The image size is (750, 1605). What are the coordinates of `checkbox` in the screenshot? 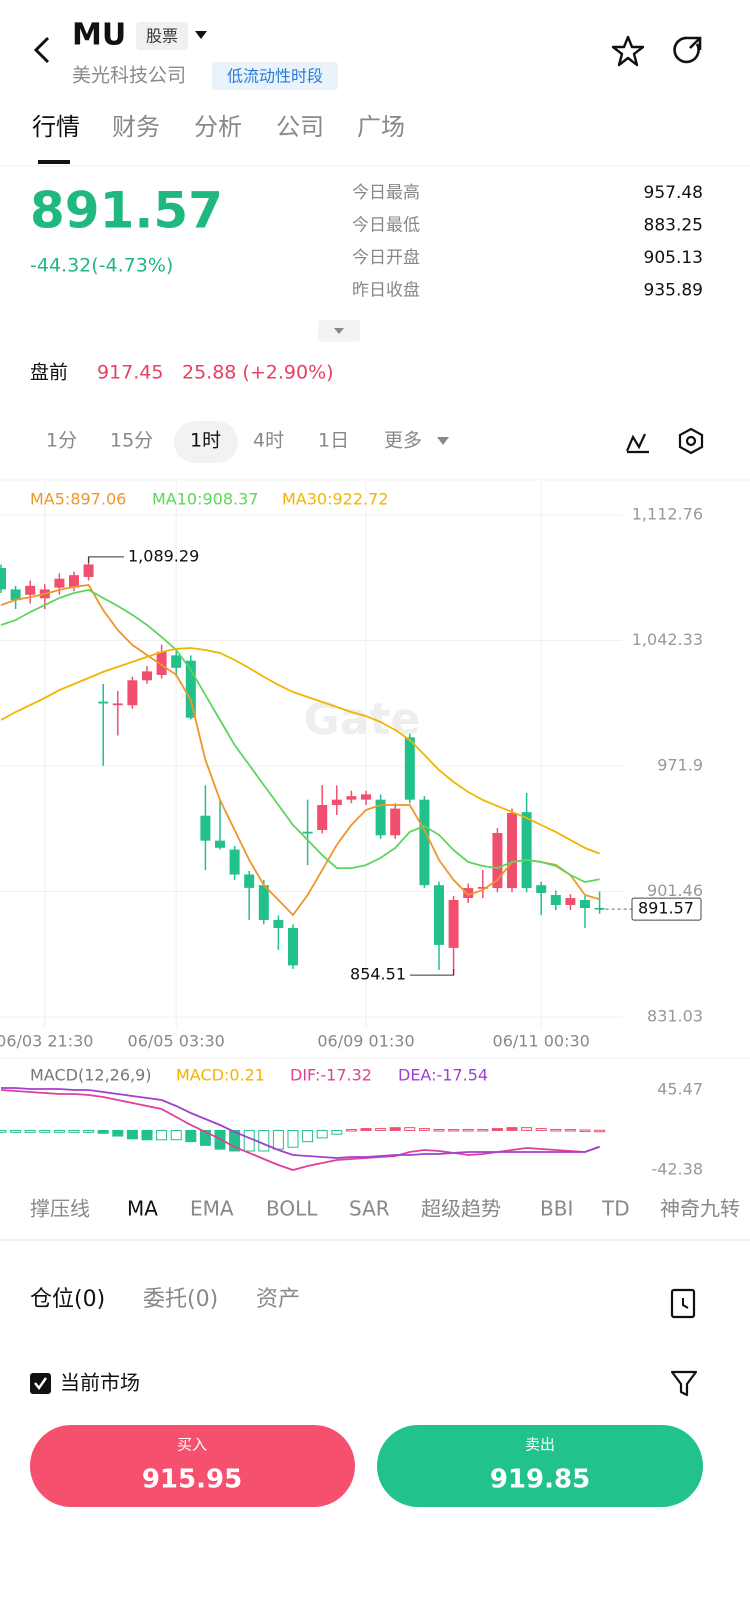 It's located at (40, 1383).